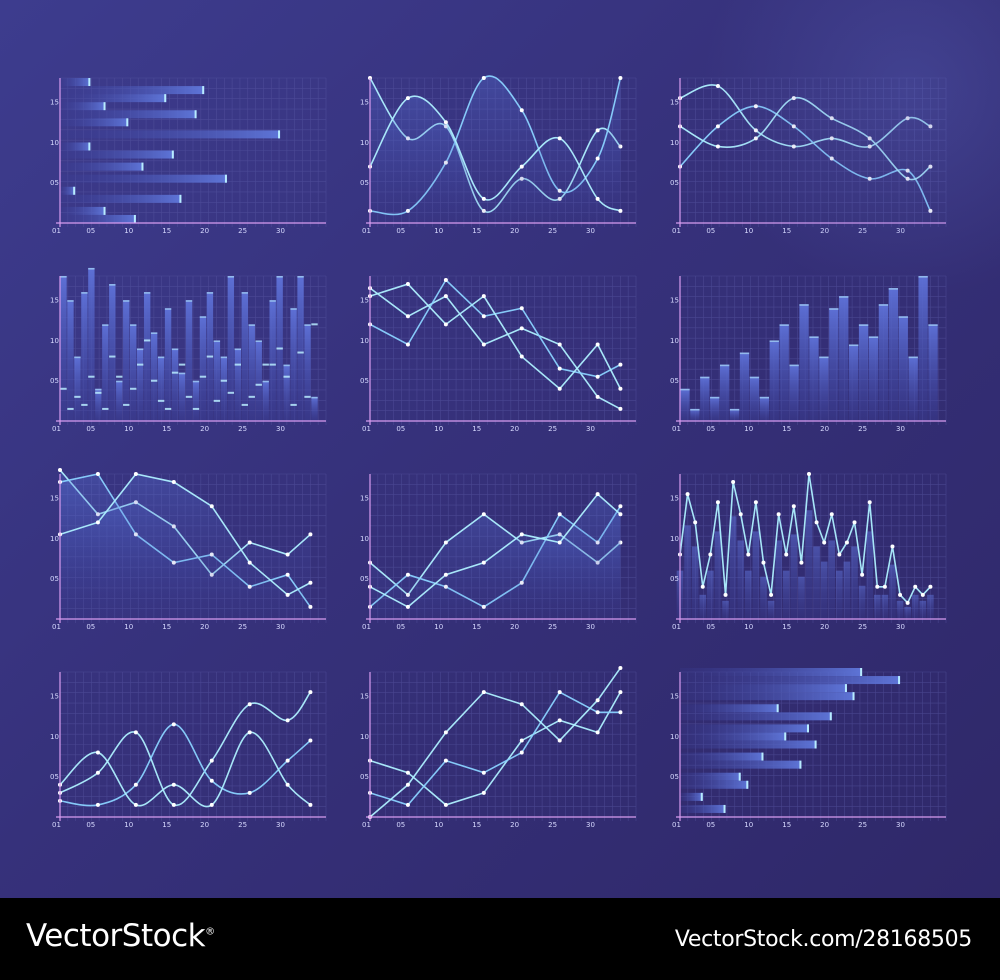  What do you see at coordinates (503, 350) in the screenshot?
I see `chart-grid` at bounding box center [503, 350].